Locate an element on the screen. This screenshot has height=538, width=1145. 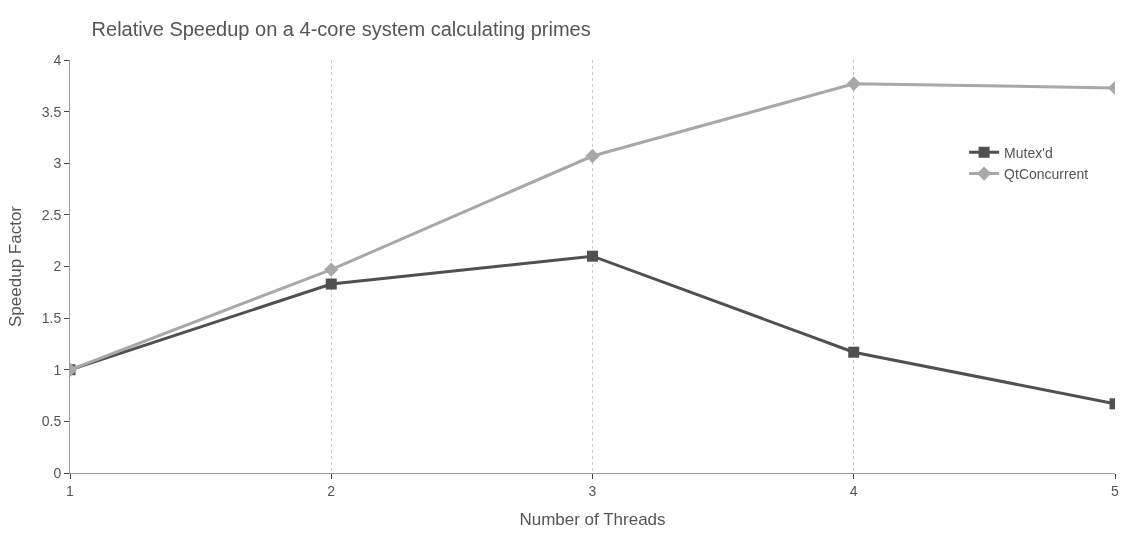
x-tick-label: 5 is located at coordinates (1115, 490).